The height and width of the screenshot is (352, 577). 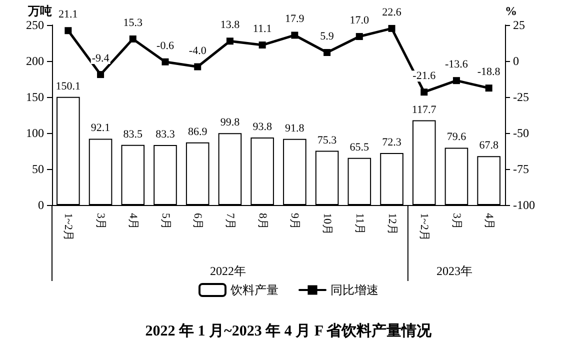 What do you see at coordinates (360, 20) in the screenshot?
I see `data-label: 17.0` at bounding box center [360, 20].